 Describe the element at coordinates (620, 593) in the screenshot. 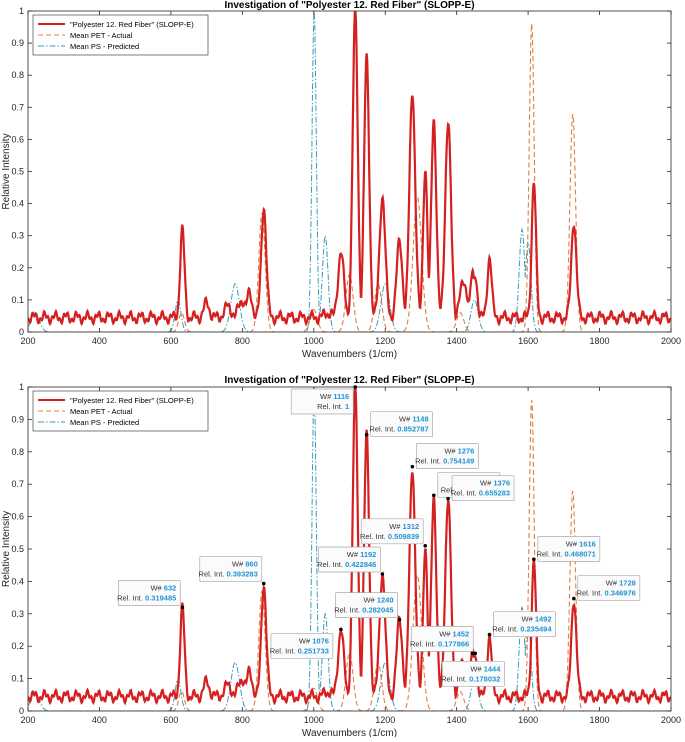

I see `data-tip-y-value: 0.346976` at that location.